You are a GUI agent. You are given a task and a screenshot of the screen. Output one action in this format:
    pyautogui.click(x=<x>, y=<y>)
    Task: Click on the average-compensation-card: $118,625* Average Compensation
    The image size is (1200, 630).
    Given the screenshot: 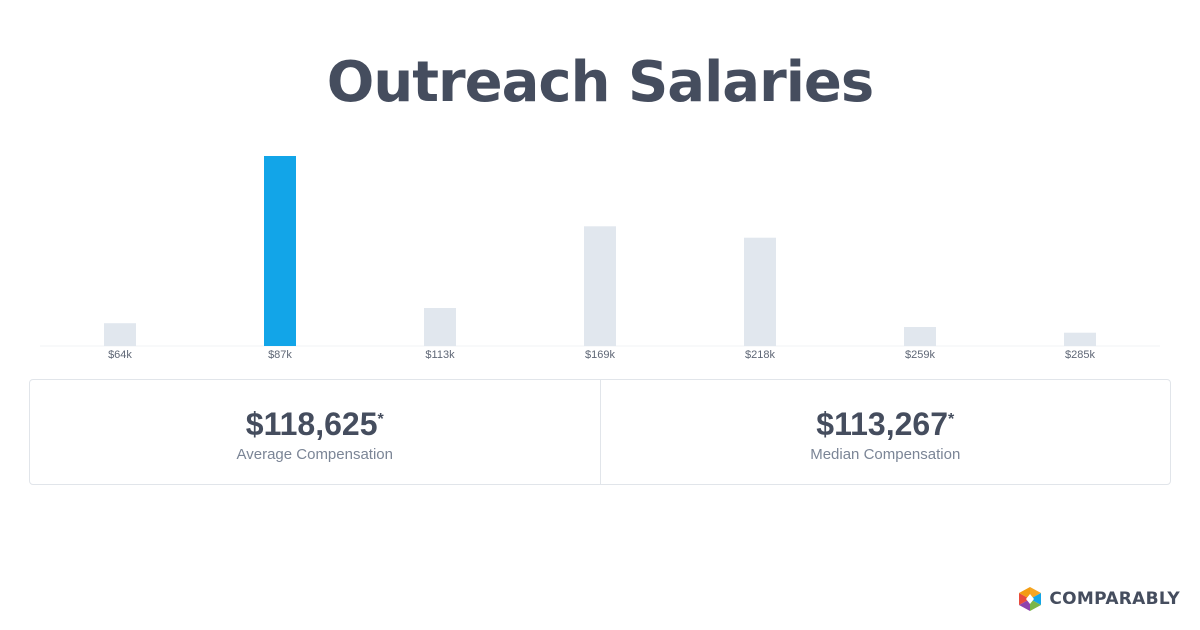 What is the action you would take?
    pyautogui.click(x=315, y=432)
    